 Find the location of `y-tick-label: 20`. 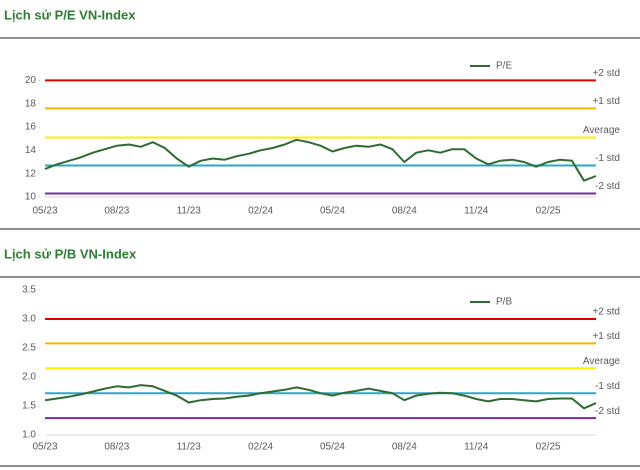

y-tick-label: 20 is located at coordinates (31, 80).